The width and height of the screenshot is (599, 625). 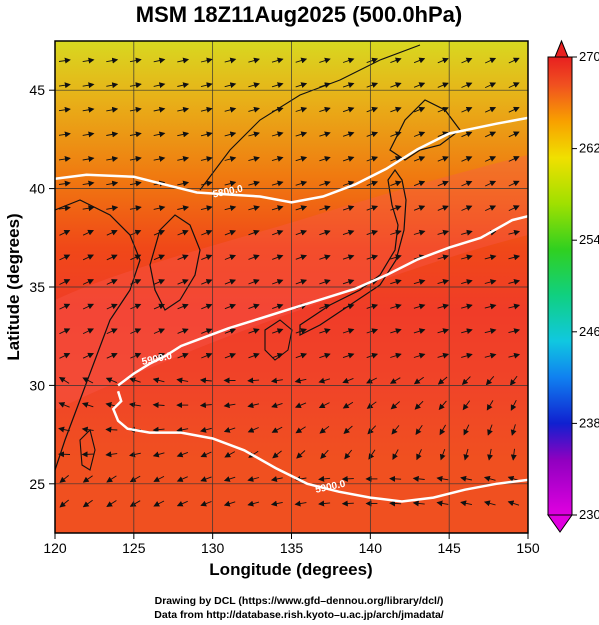 What do you see at coordinates (573, 286) in the screenshot?
I see `colorbar: 230 238 246 254 262 270` at bounding box center [573, 286].